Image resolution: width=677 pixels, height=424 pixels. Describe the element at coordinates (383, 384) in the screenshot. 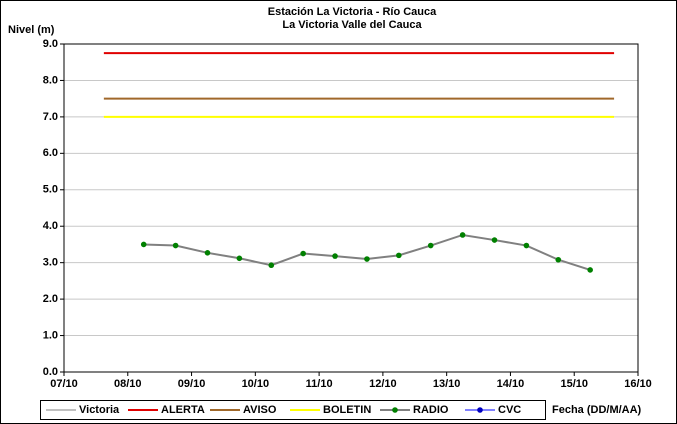

I see `x-tick-label: 12/10` at that location.